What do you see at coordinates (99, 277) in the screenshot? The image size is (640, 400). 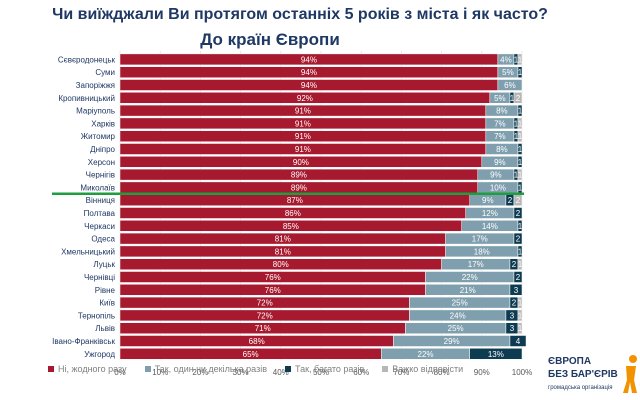 I see `category-label: Чернівці` at bounding box center [99, 277].